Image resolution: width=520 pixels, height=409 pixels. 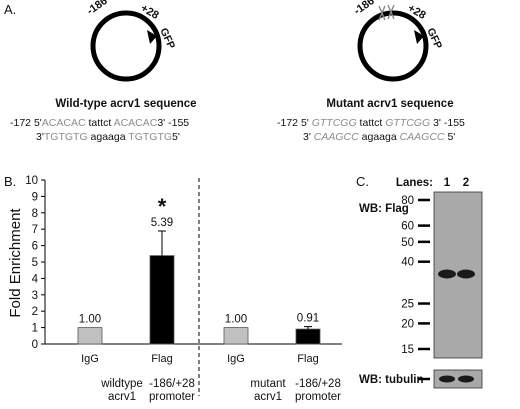 I want to click on marker-label: 60, so click(x=407, y=227).